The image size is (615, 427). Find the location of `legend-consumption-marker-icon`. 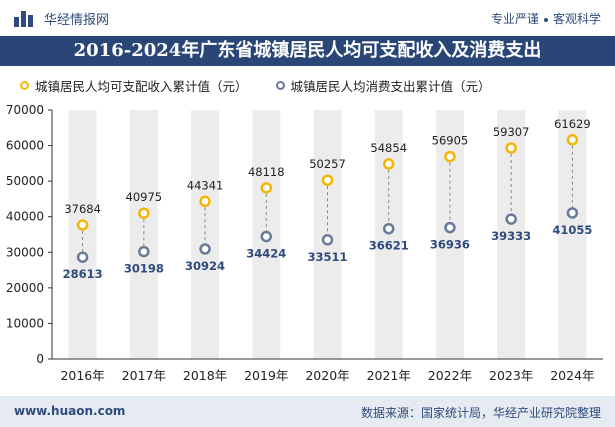

legend-consumption-marker-icon is located at coordinates (280, 85).